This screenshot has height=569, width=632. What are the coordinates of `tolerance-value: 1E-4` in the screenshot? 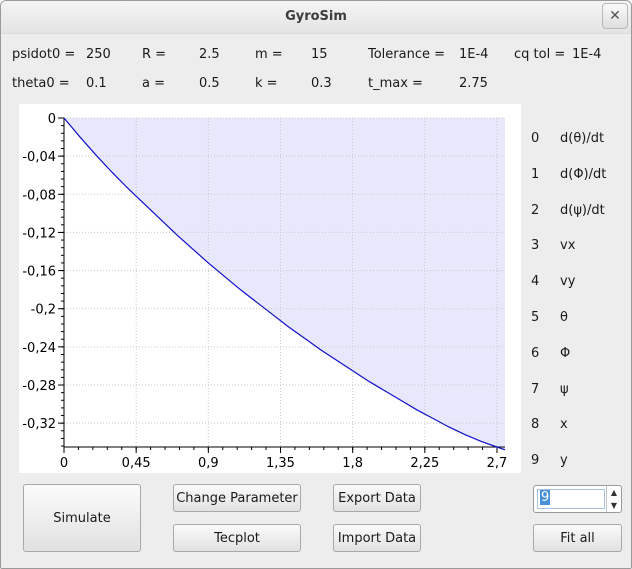 It's located at (474, 54).